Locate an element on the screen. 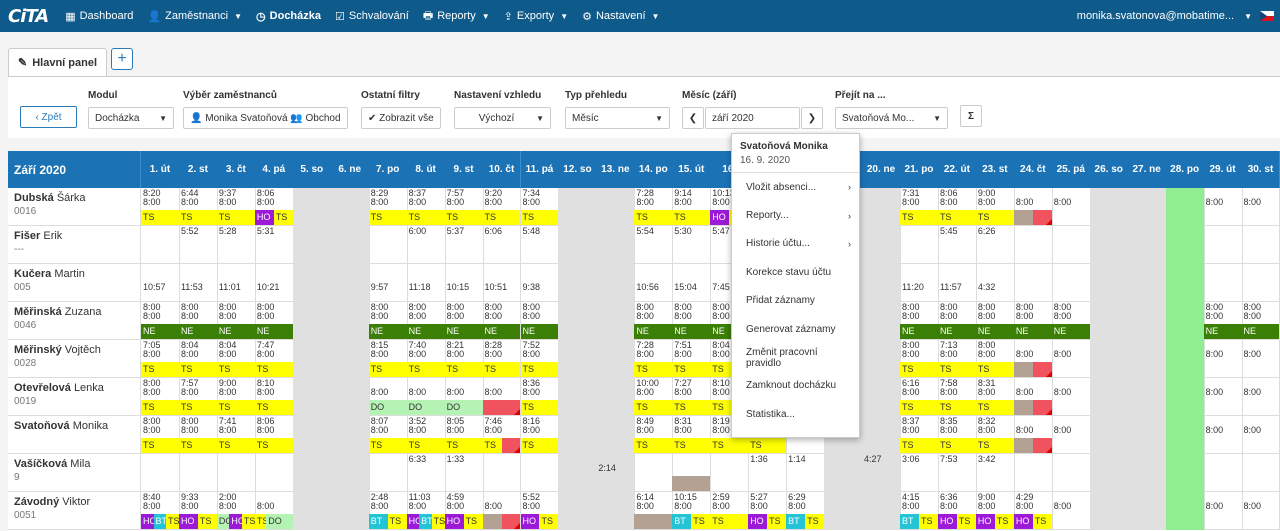 Image resolution: width=1280 pixels, height=531 pixels. day-header: 27. ne is located at coordinates (1147, 169).